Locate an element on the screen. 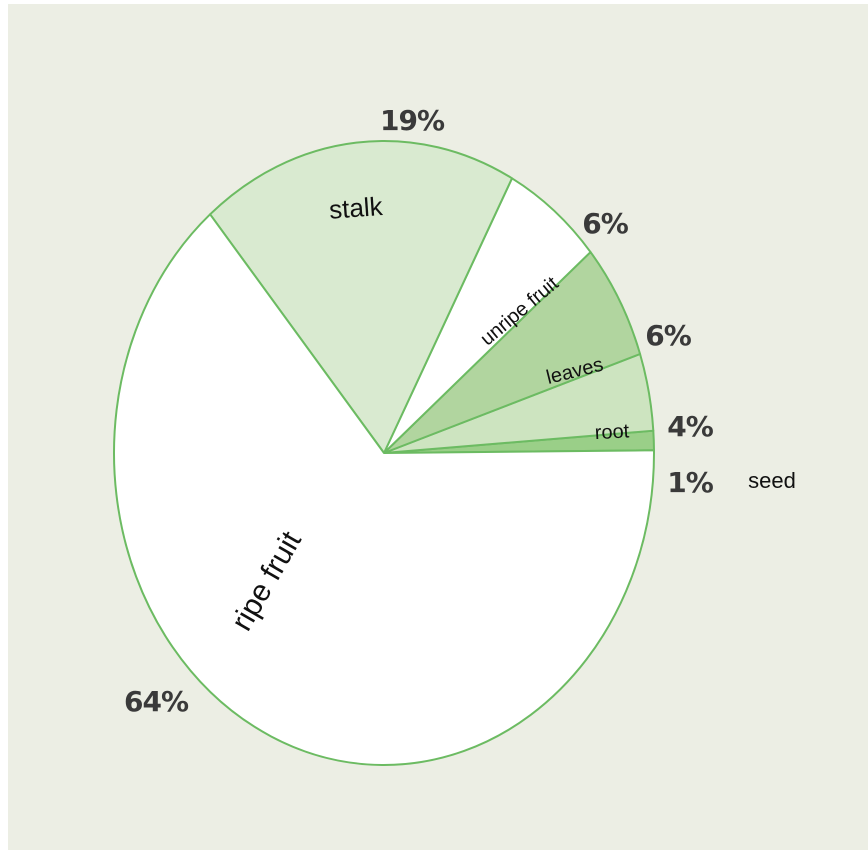 This screenshot has width=868, height=850. slice-label-root: root is located at coordinates (612, 432).